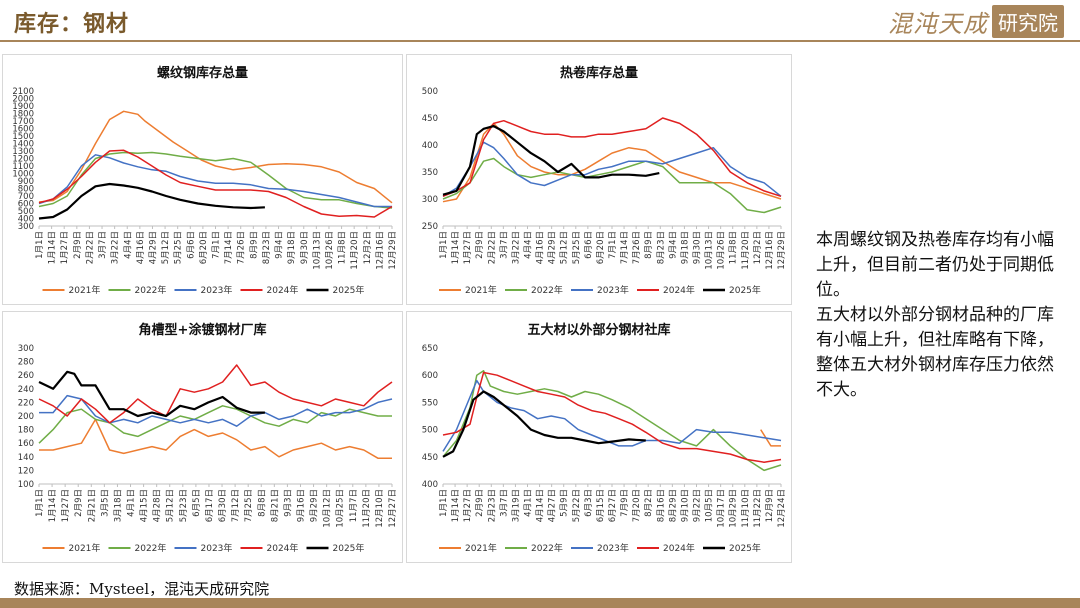 The width and height of the screenshot is (1080, 608). Describe the element at coordinates (544, 424) in the screenshot. I see `series-line-2025年` at that location.